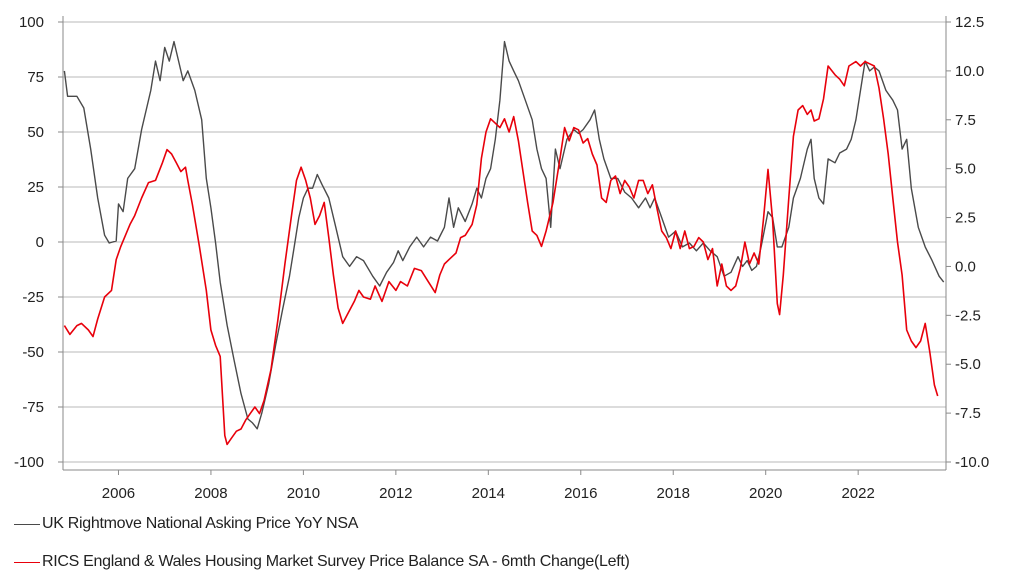 The image size is (1022, 585). I want to click on right-tick-label: 7.5, so click(965, 120).